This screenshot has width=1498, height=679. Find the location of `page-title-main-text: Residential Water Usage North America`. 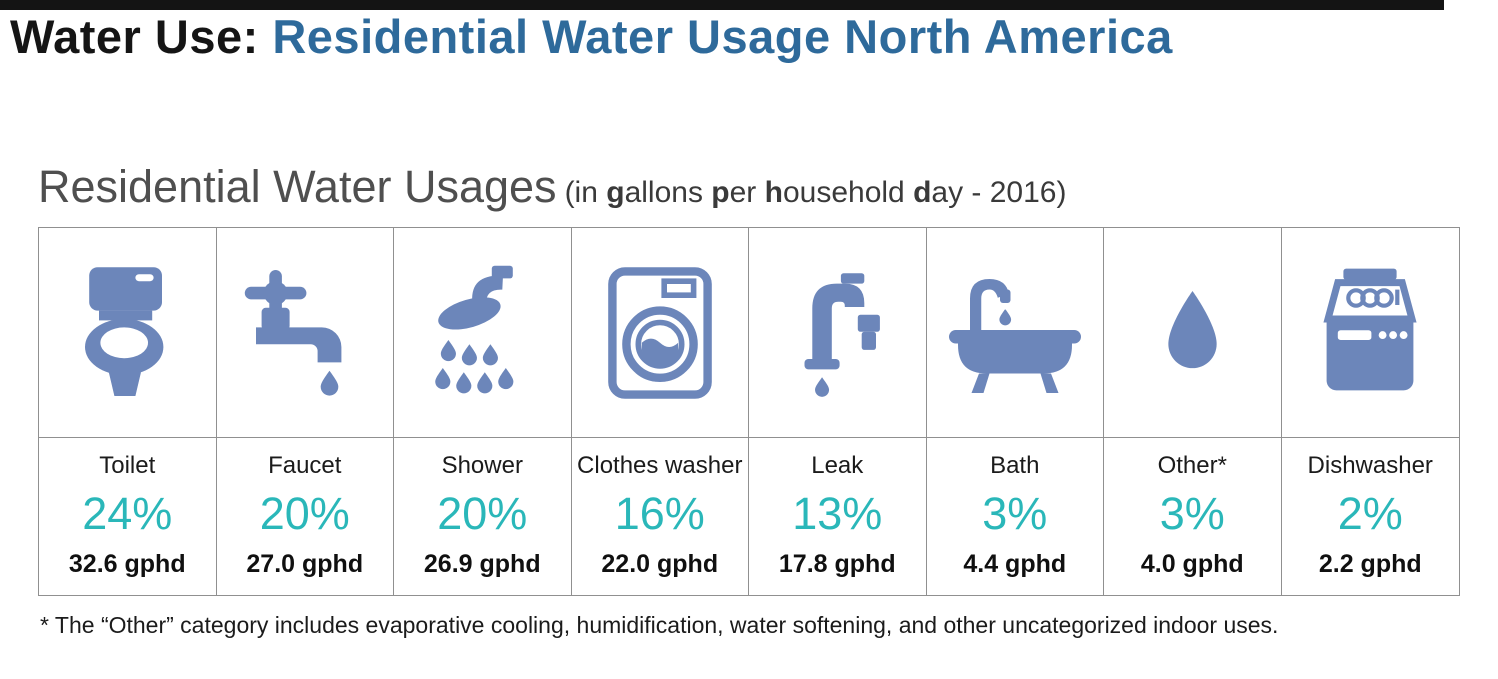

page-title-main-text: Residential Water Usage North America is located at coordinates (722, 36).